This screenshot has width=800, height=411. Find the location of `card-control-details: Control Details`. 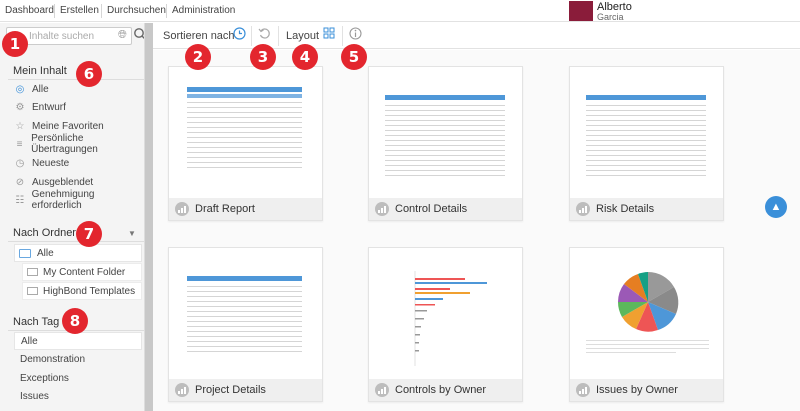

card-control-details: Control Details is located at coordinates (445, 143).